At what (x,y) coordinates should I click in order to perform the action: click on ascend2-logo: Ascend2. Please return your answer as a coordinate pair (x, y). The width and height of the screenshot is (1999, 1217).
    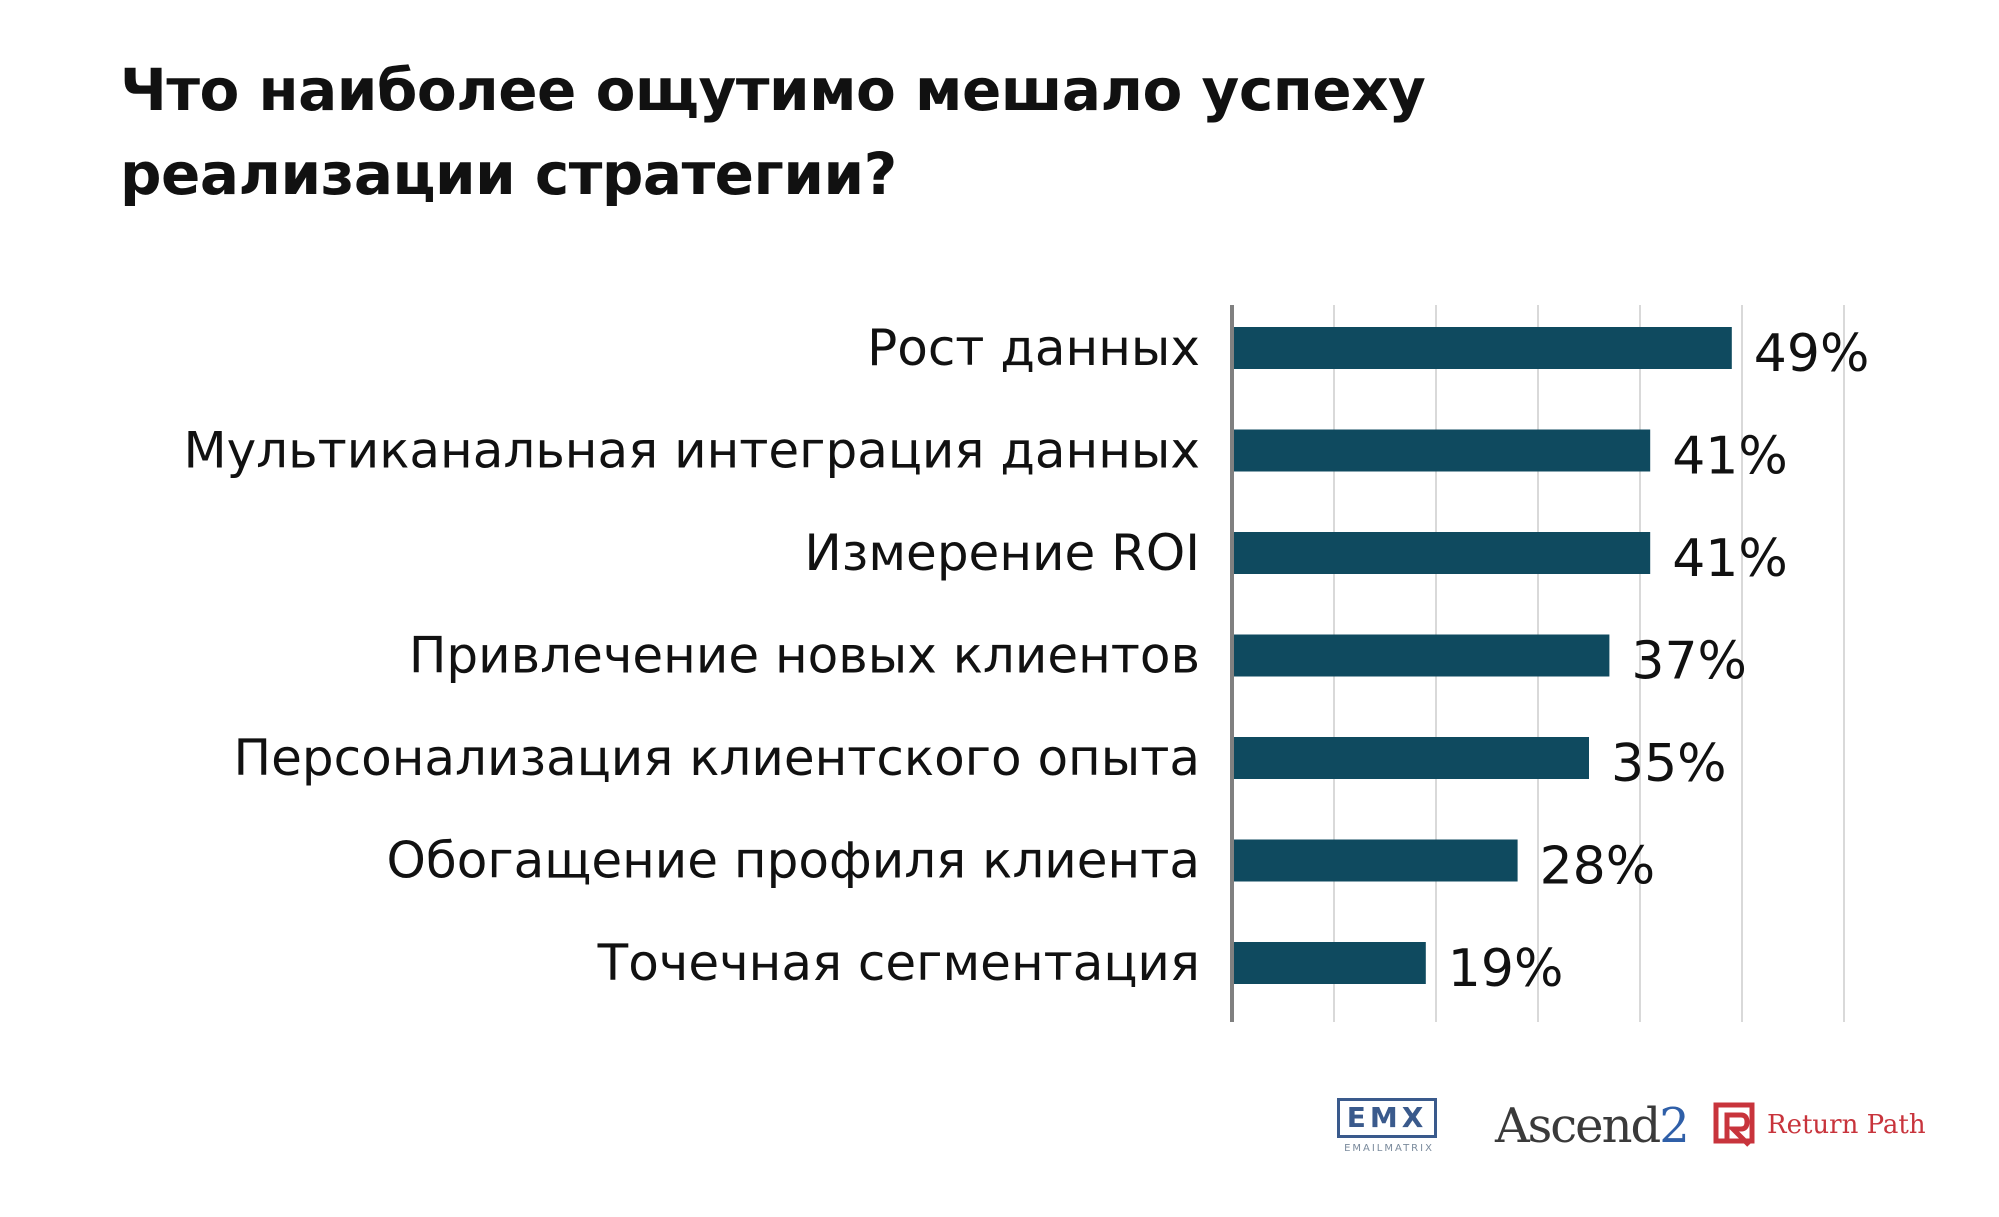
    Looking at the image, I should click on (1592, 1126).